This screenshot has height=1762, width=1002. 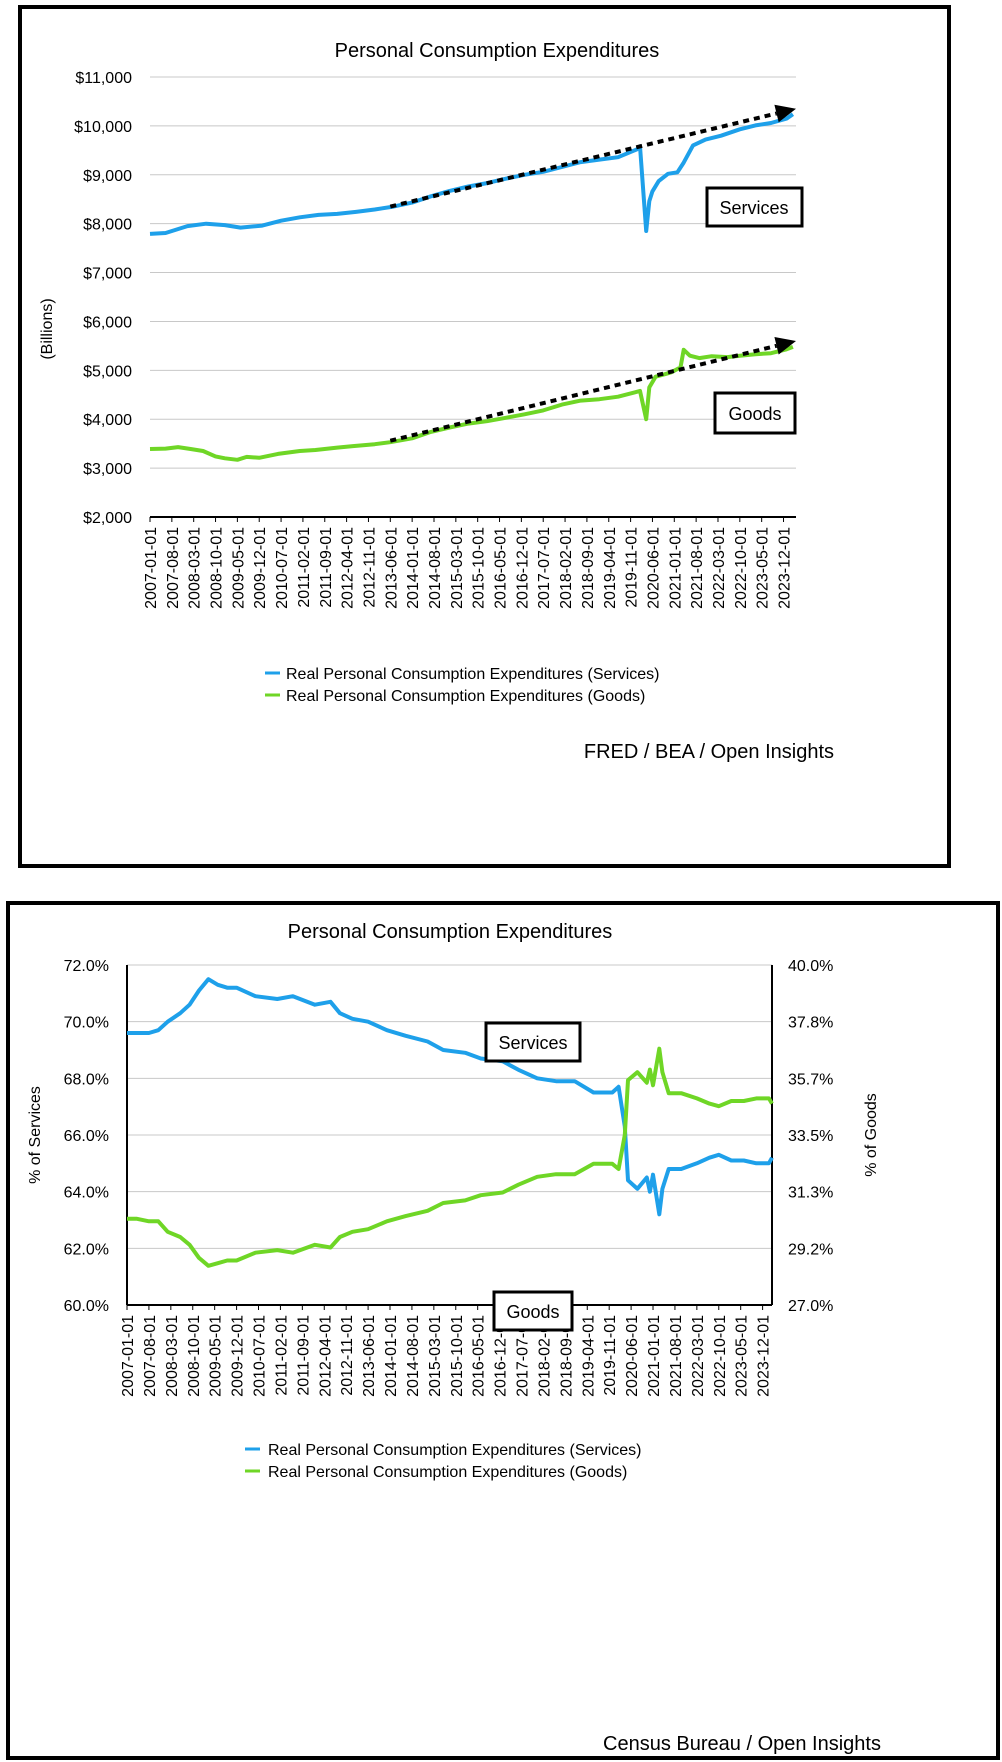 What do you see at coordinates (583, 160) in the screenshot?
I see `services-trend-arrow` at bounding box center [583, 160].